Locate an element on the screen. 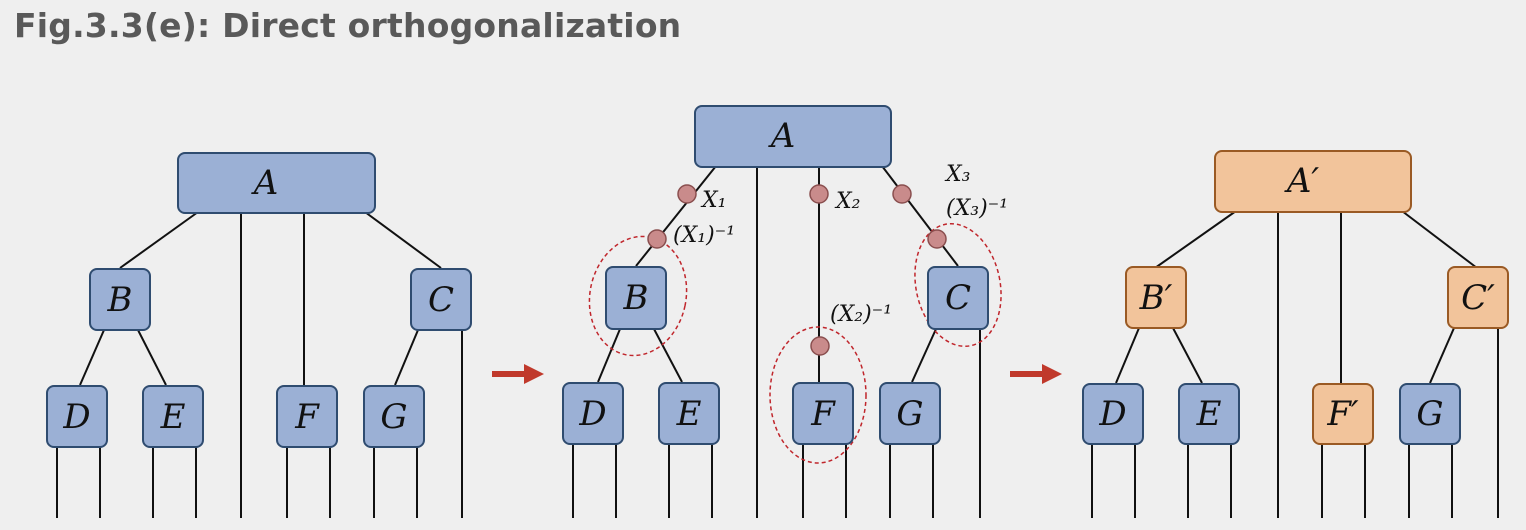 Image resolution: width=1526 pixels, height=530 pixels. highlight-ring-c is located at coordinates (958, 285).